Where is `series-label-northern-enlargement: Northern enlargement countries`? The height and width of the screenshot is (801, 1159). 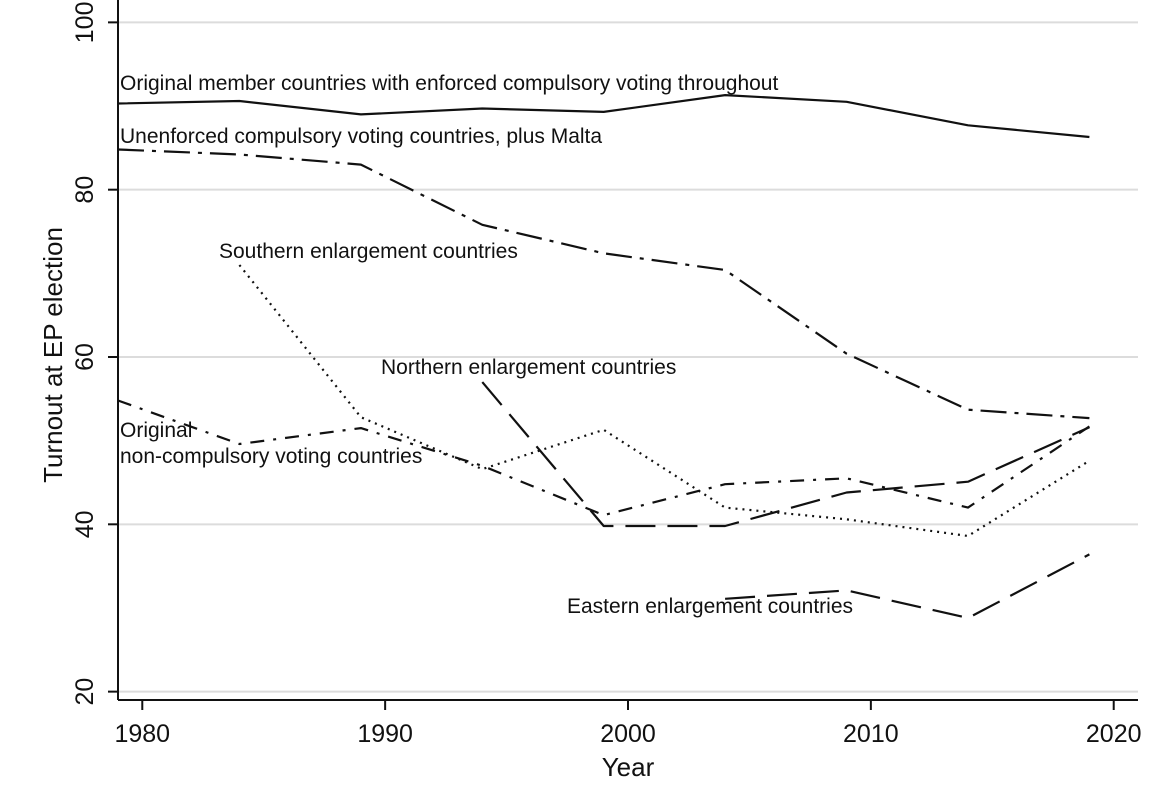 series-label-northern-enlargement: Northern enlargement countries is located at coordinates (528, 367).